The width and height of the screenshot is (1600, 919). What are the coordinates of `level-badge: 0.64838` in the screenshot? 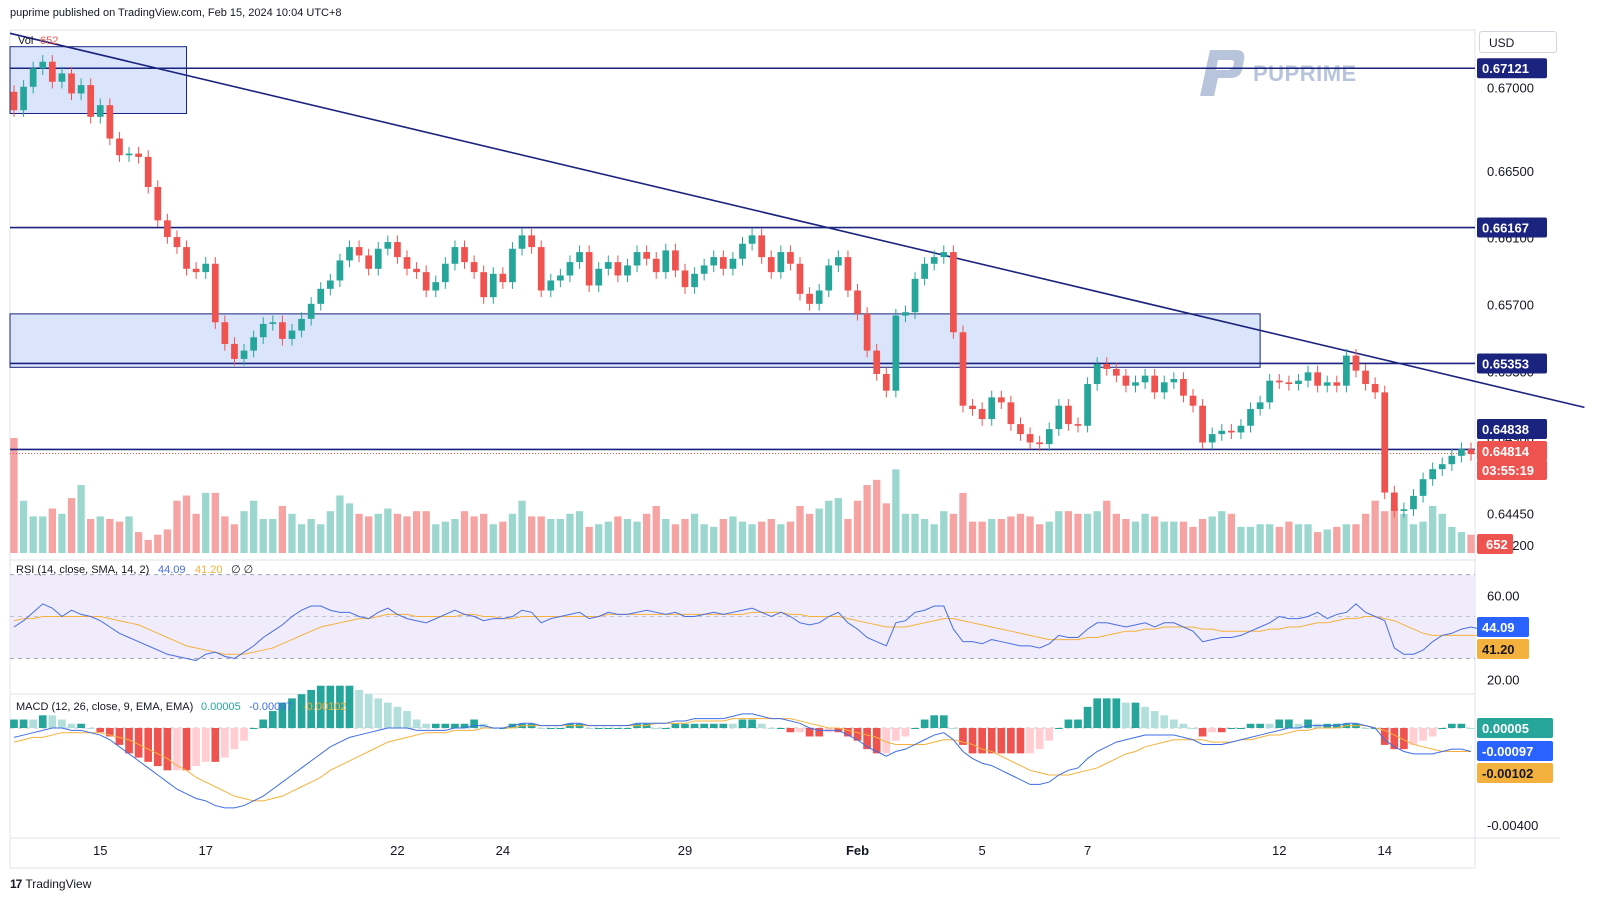 It's located at (1505, 429).